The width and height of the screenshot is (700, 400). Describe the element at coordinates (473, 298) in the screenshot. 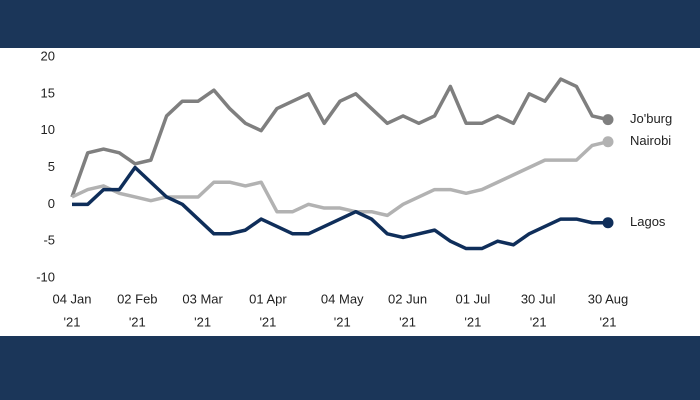

I see `x-tick-label: 01 Jul` at that location.